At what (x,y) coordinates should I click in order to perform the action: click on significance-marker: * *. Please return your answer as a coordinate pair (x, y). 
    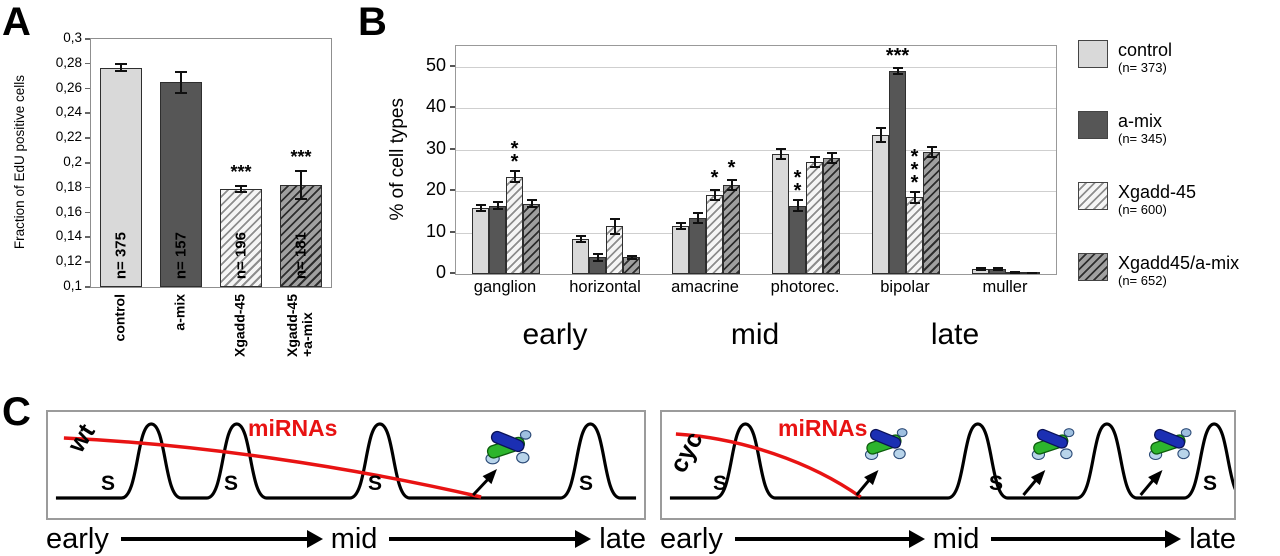
    Looking at the image, I should click on (797, 185).